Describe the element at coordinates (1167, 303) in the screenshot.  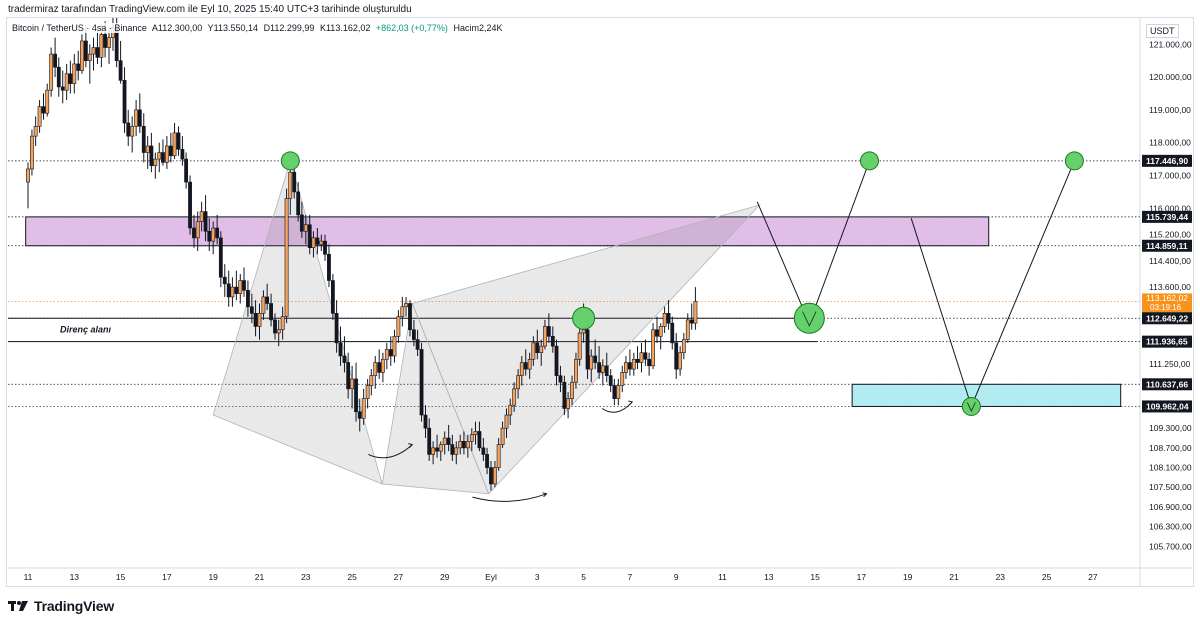
I see `current-price-tag` at that location.